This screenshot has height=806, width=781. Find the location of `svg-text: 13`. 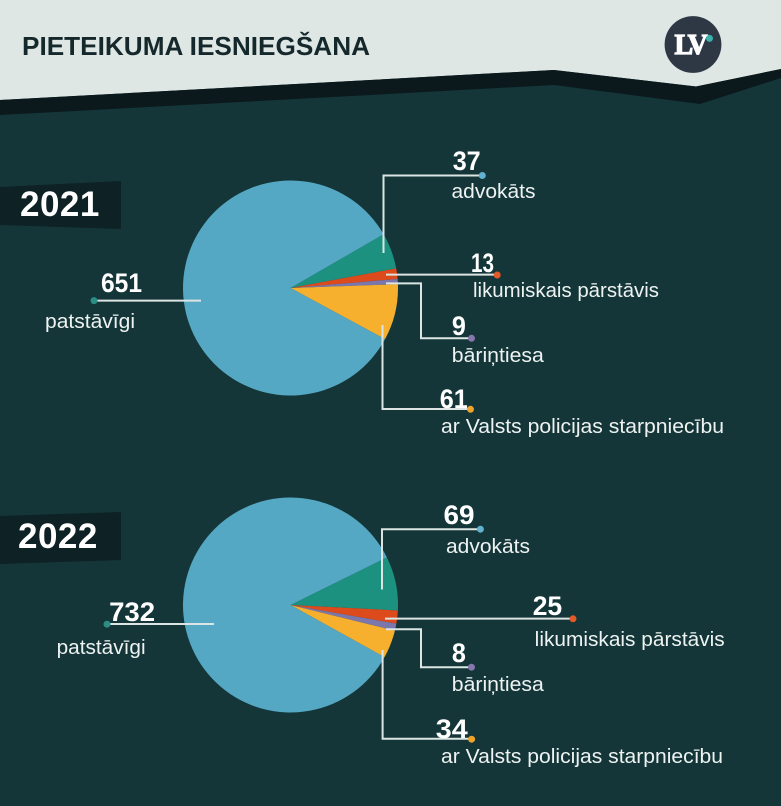

svg-text: 13 is located at coordinates (482, 263).